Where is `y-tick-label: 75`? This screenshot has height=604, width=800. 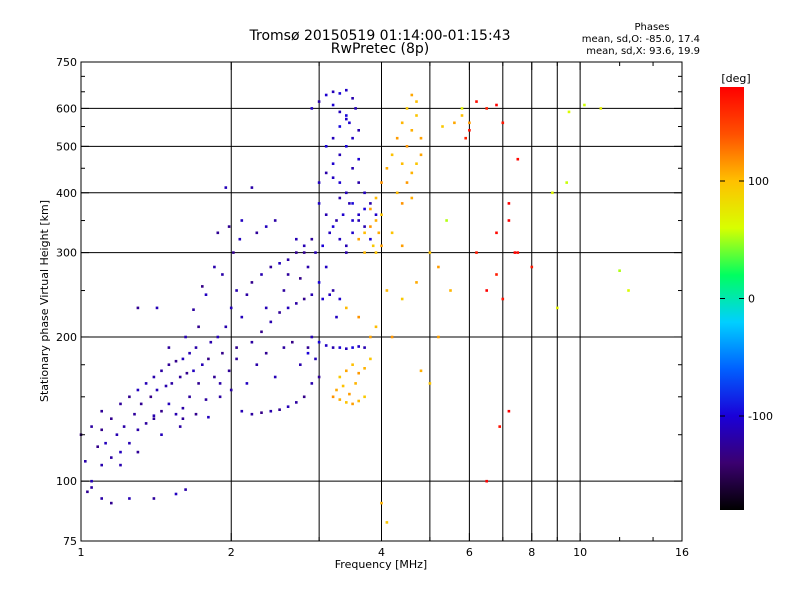 y-tick-label: 75 is located at coordinates (70, 541).